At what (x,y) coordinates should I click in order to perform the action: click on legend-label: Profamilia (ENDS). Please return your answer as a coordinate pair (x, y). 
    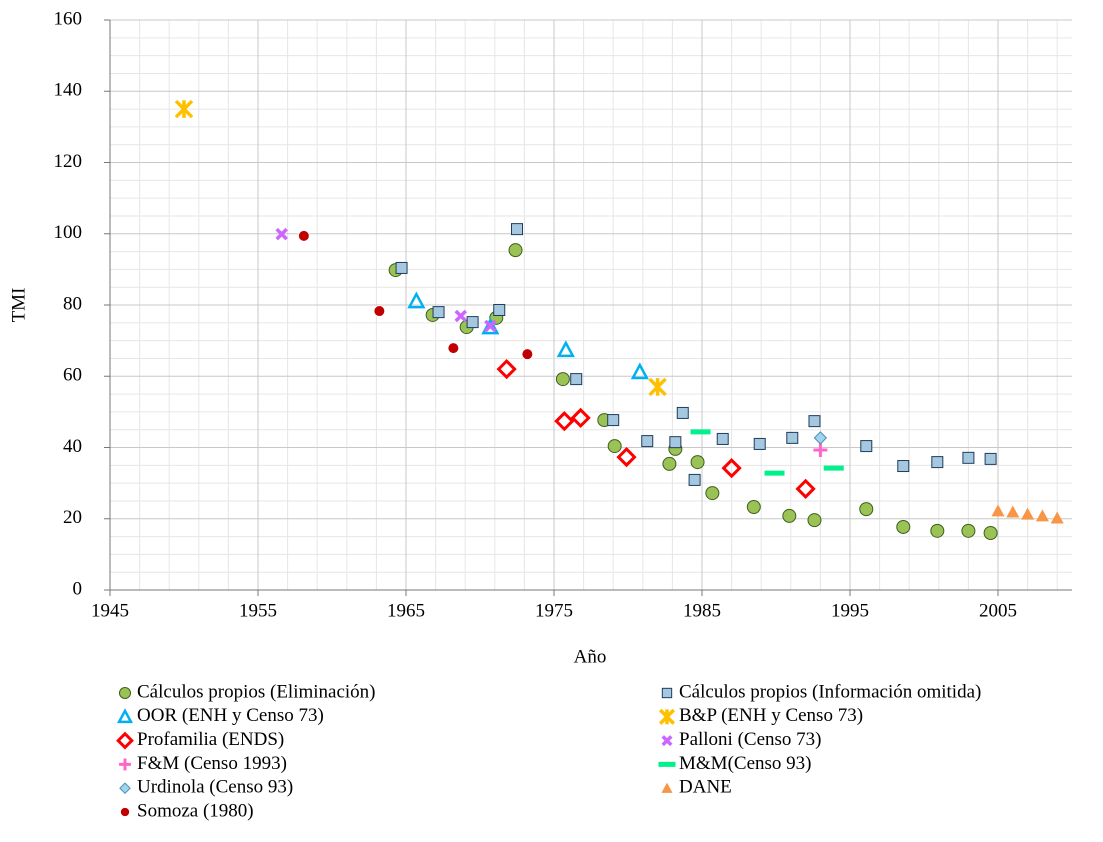
    Looking at the image, I should click on (210, 739).